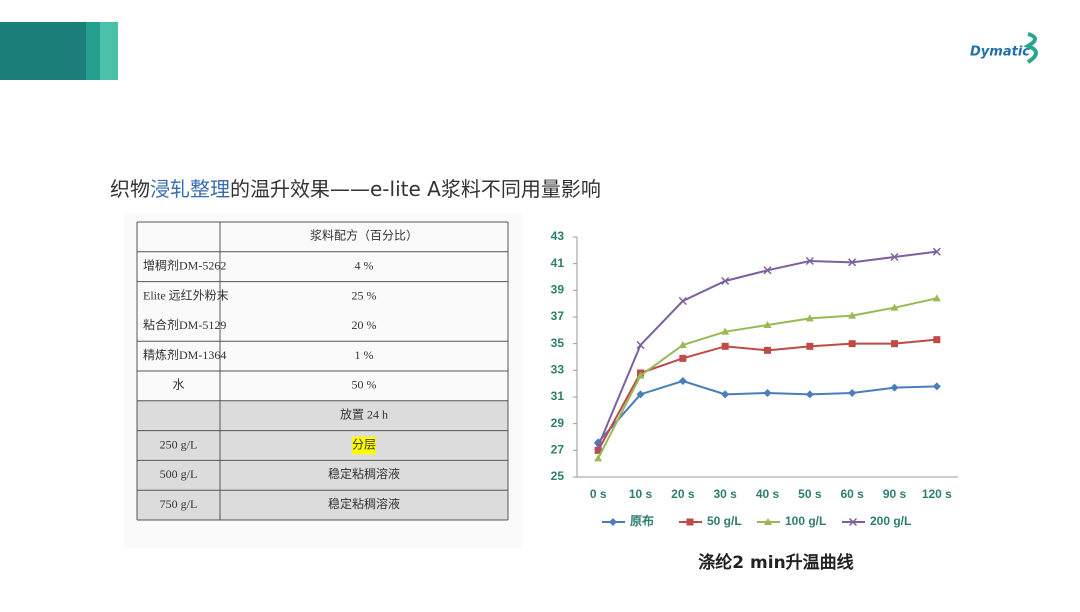 Image resolution: width=1080 pixels, height=612 pixels. Describe the element at coordinates (179, 444) in the screenshot. I see `table-cell: 250 g/L` at that location.